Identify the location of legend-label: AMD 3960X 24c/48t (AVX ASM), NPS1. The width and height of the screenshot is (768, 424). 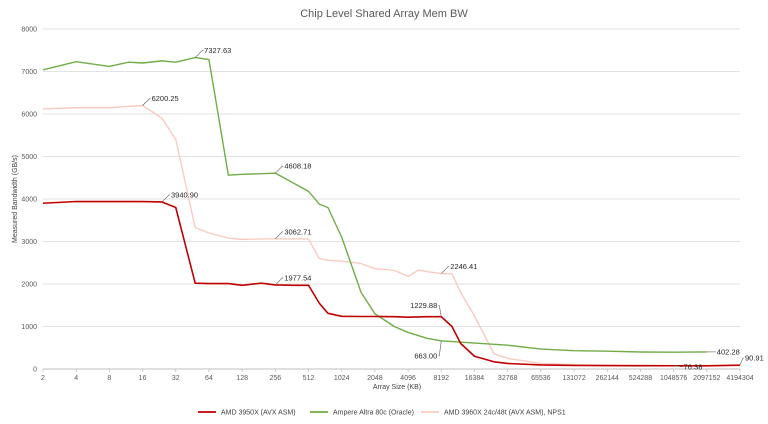
(505, 413).